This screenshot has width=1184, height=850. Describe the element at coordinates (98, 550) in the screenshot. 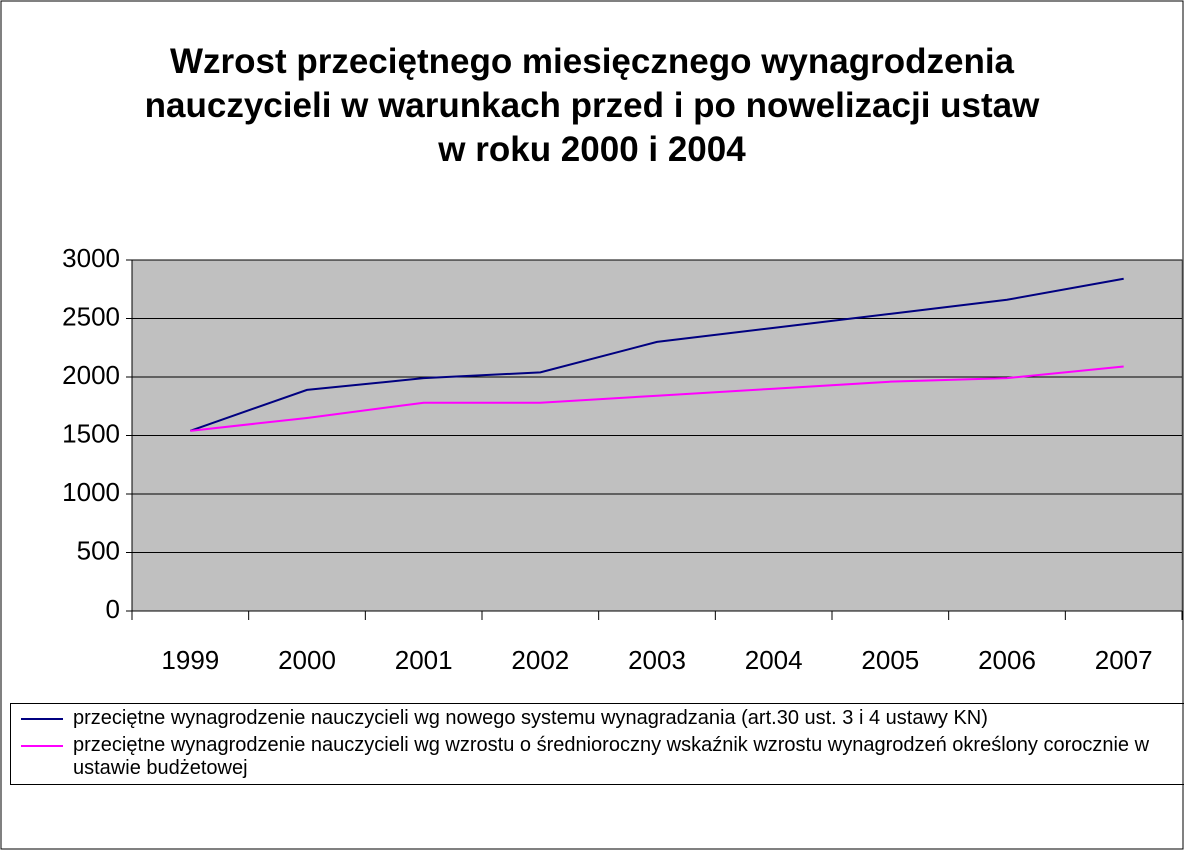

I see `y-tick-label: 500` at that location.